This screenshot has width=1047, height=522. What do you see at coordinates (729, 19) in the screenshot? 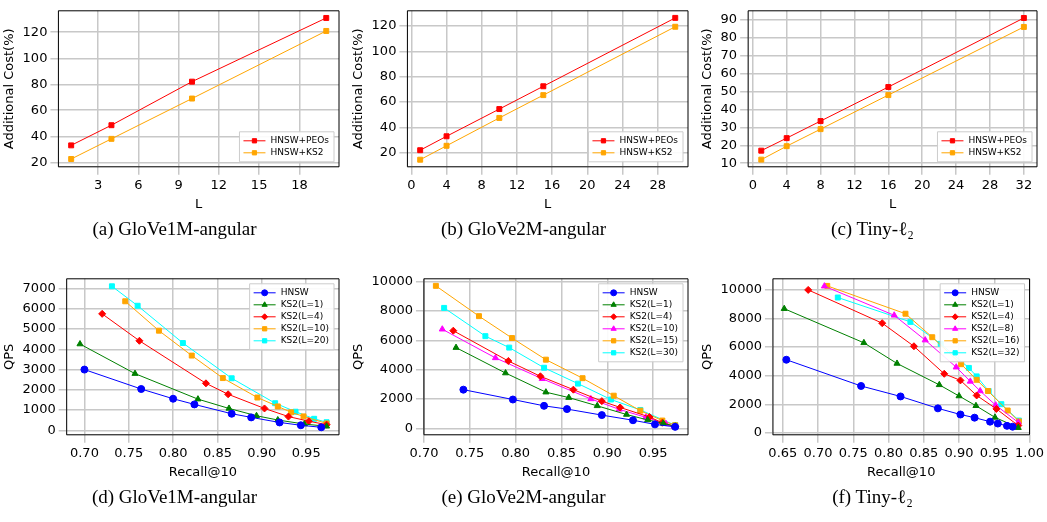
I see `y-tick-label: 90` at bounding box center [729, 19].